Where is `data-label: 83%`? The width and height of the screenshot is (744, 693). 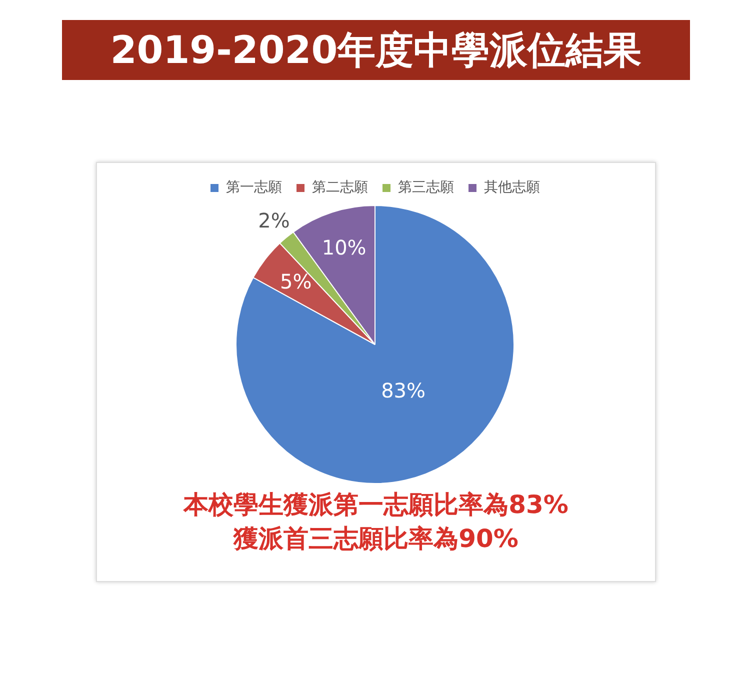
data-label: 83% is located at coordinates (403, 390).